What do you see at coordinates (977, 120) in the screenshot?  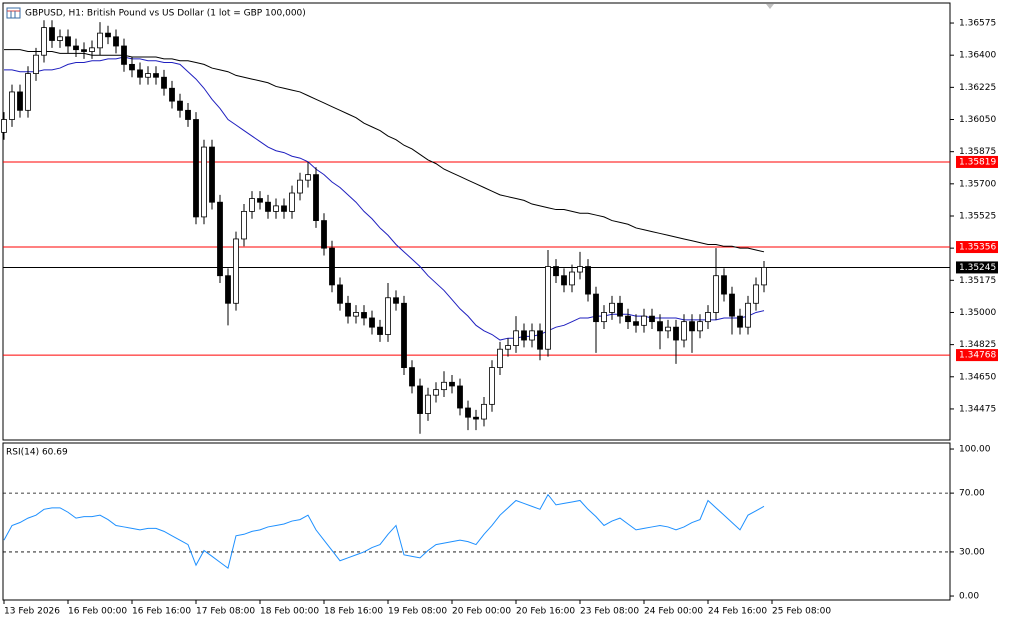 I see `y-tick-label: 1.36050` at bounding box center [977, 120].